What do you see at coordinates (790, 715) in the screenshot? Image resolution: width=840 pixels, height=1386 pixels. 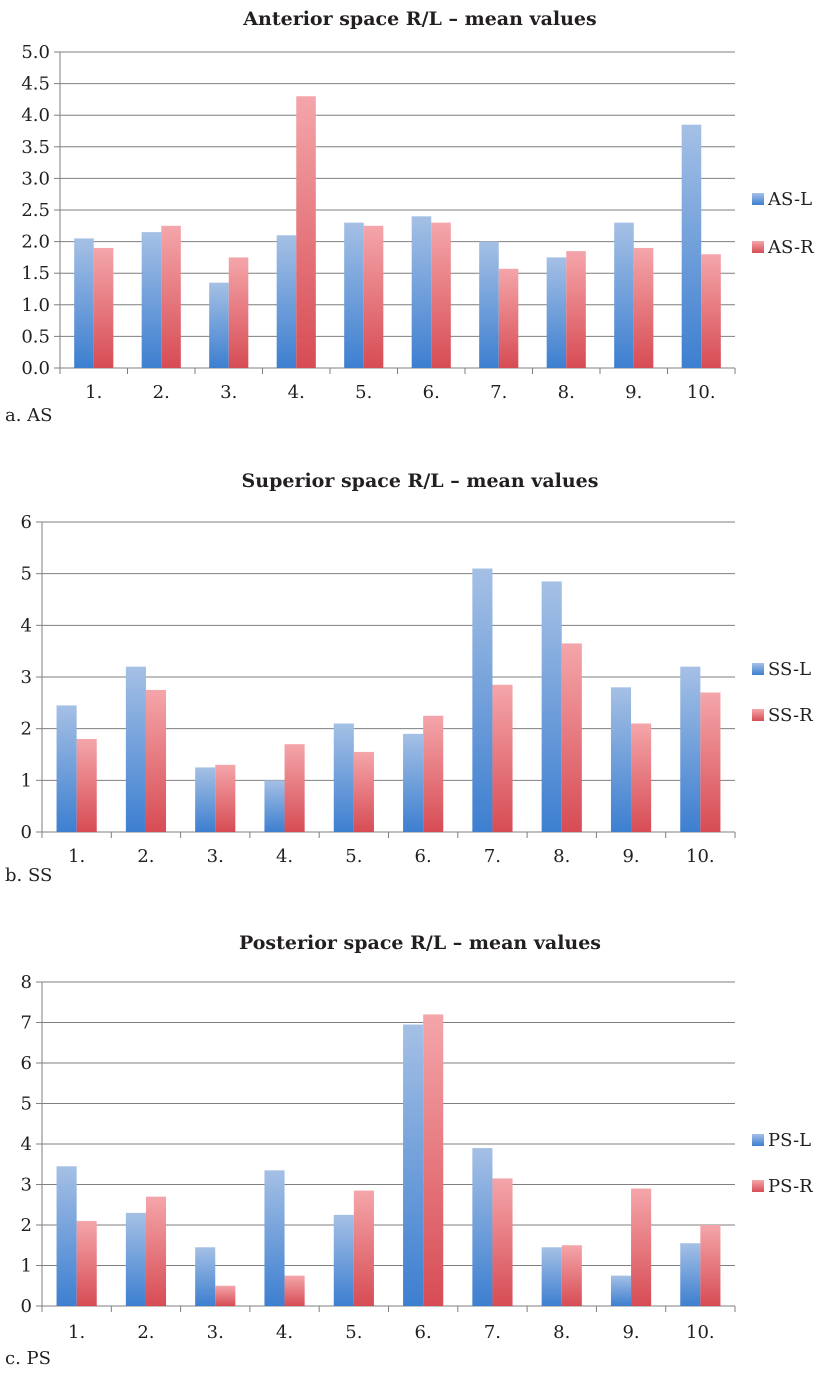 I see `legend-label: SS-R` at bounding box center [790, 715].